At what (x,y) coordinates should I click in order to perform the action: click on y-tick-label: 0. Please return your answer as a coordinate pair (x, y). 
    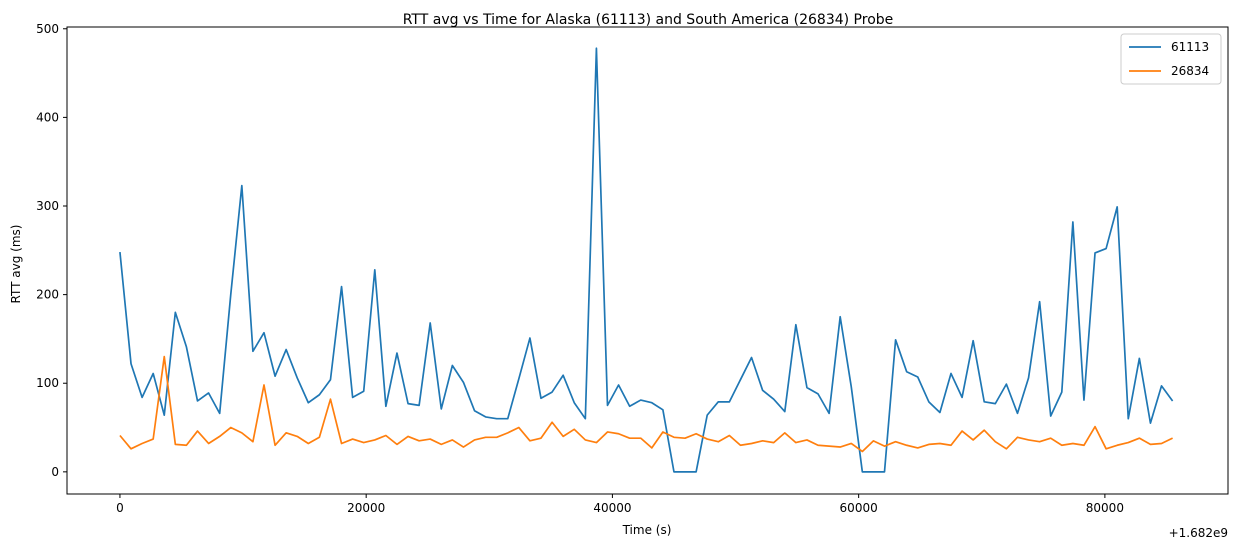
    Looking at the image, I should click on (55, 472).